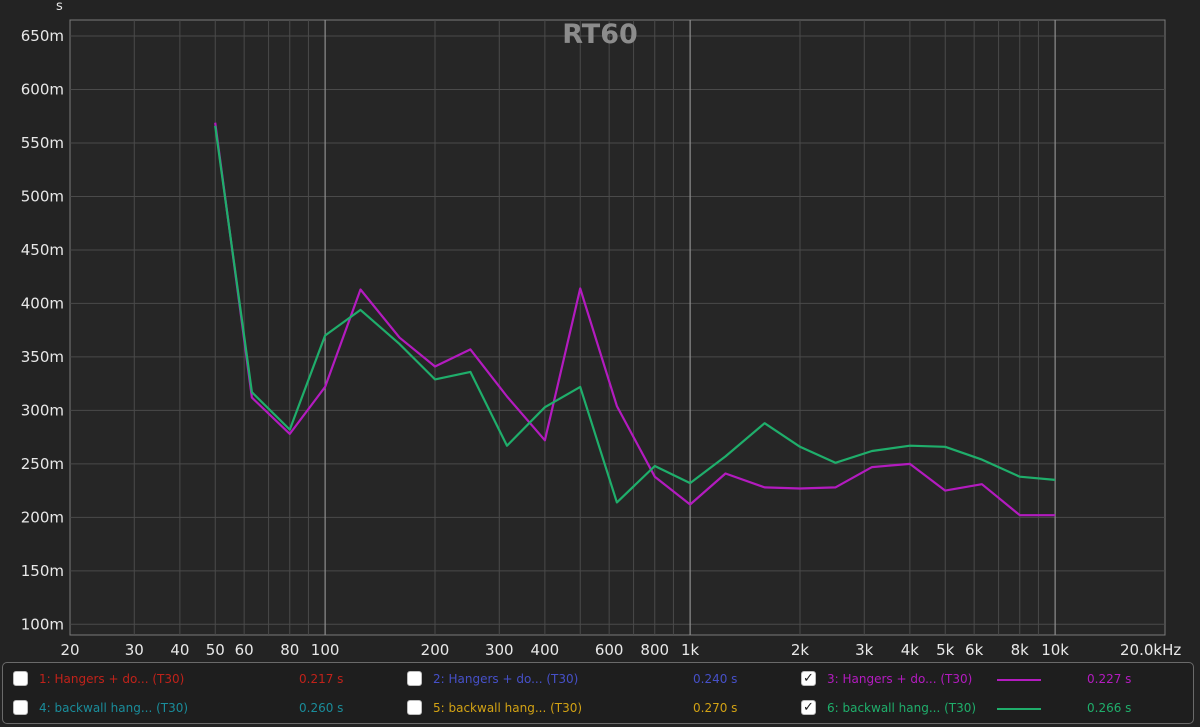 The width and height of the screenshot is (1200, 727). I want to click on x-tick-label: 800, so click(654, 650).